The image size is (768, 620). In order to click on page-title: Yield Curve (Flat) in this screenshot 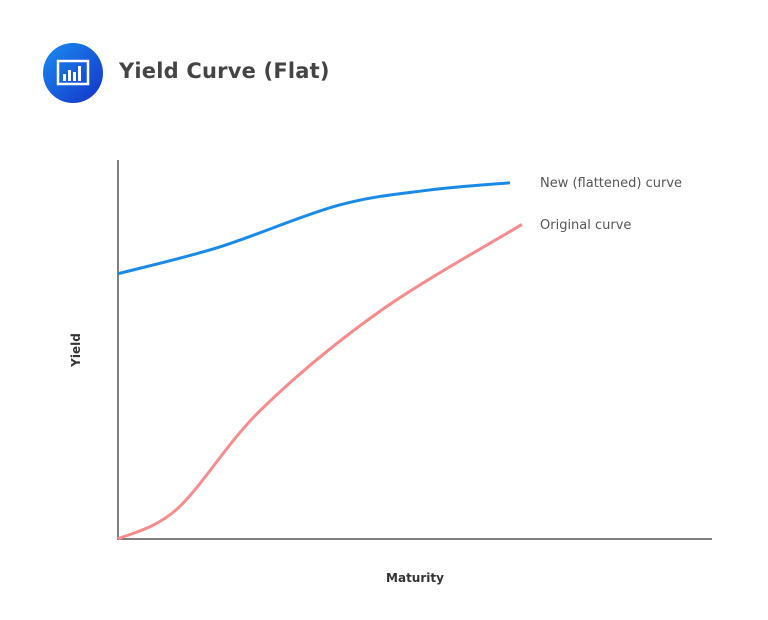, I will do `click(224, 71)`.